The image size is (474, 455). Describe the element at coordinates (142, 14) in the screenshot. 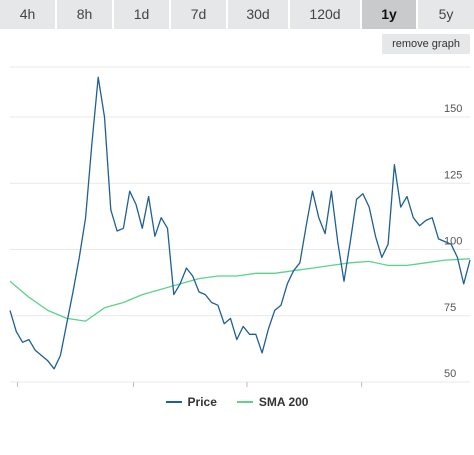

I see `tab-1d: 1d` at that location.